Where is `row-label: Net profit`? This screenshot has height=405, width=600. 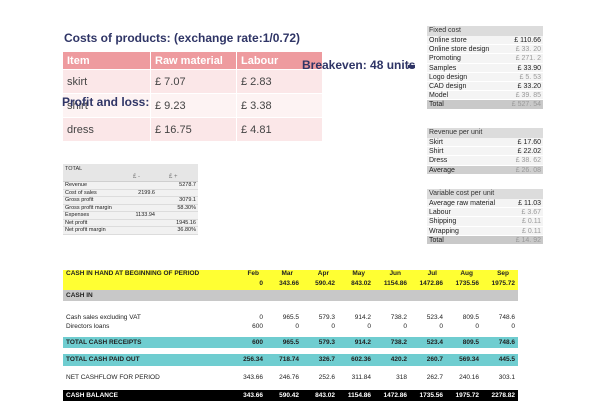
row-label: Net profit is located at coordinates (76, 222).